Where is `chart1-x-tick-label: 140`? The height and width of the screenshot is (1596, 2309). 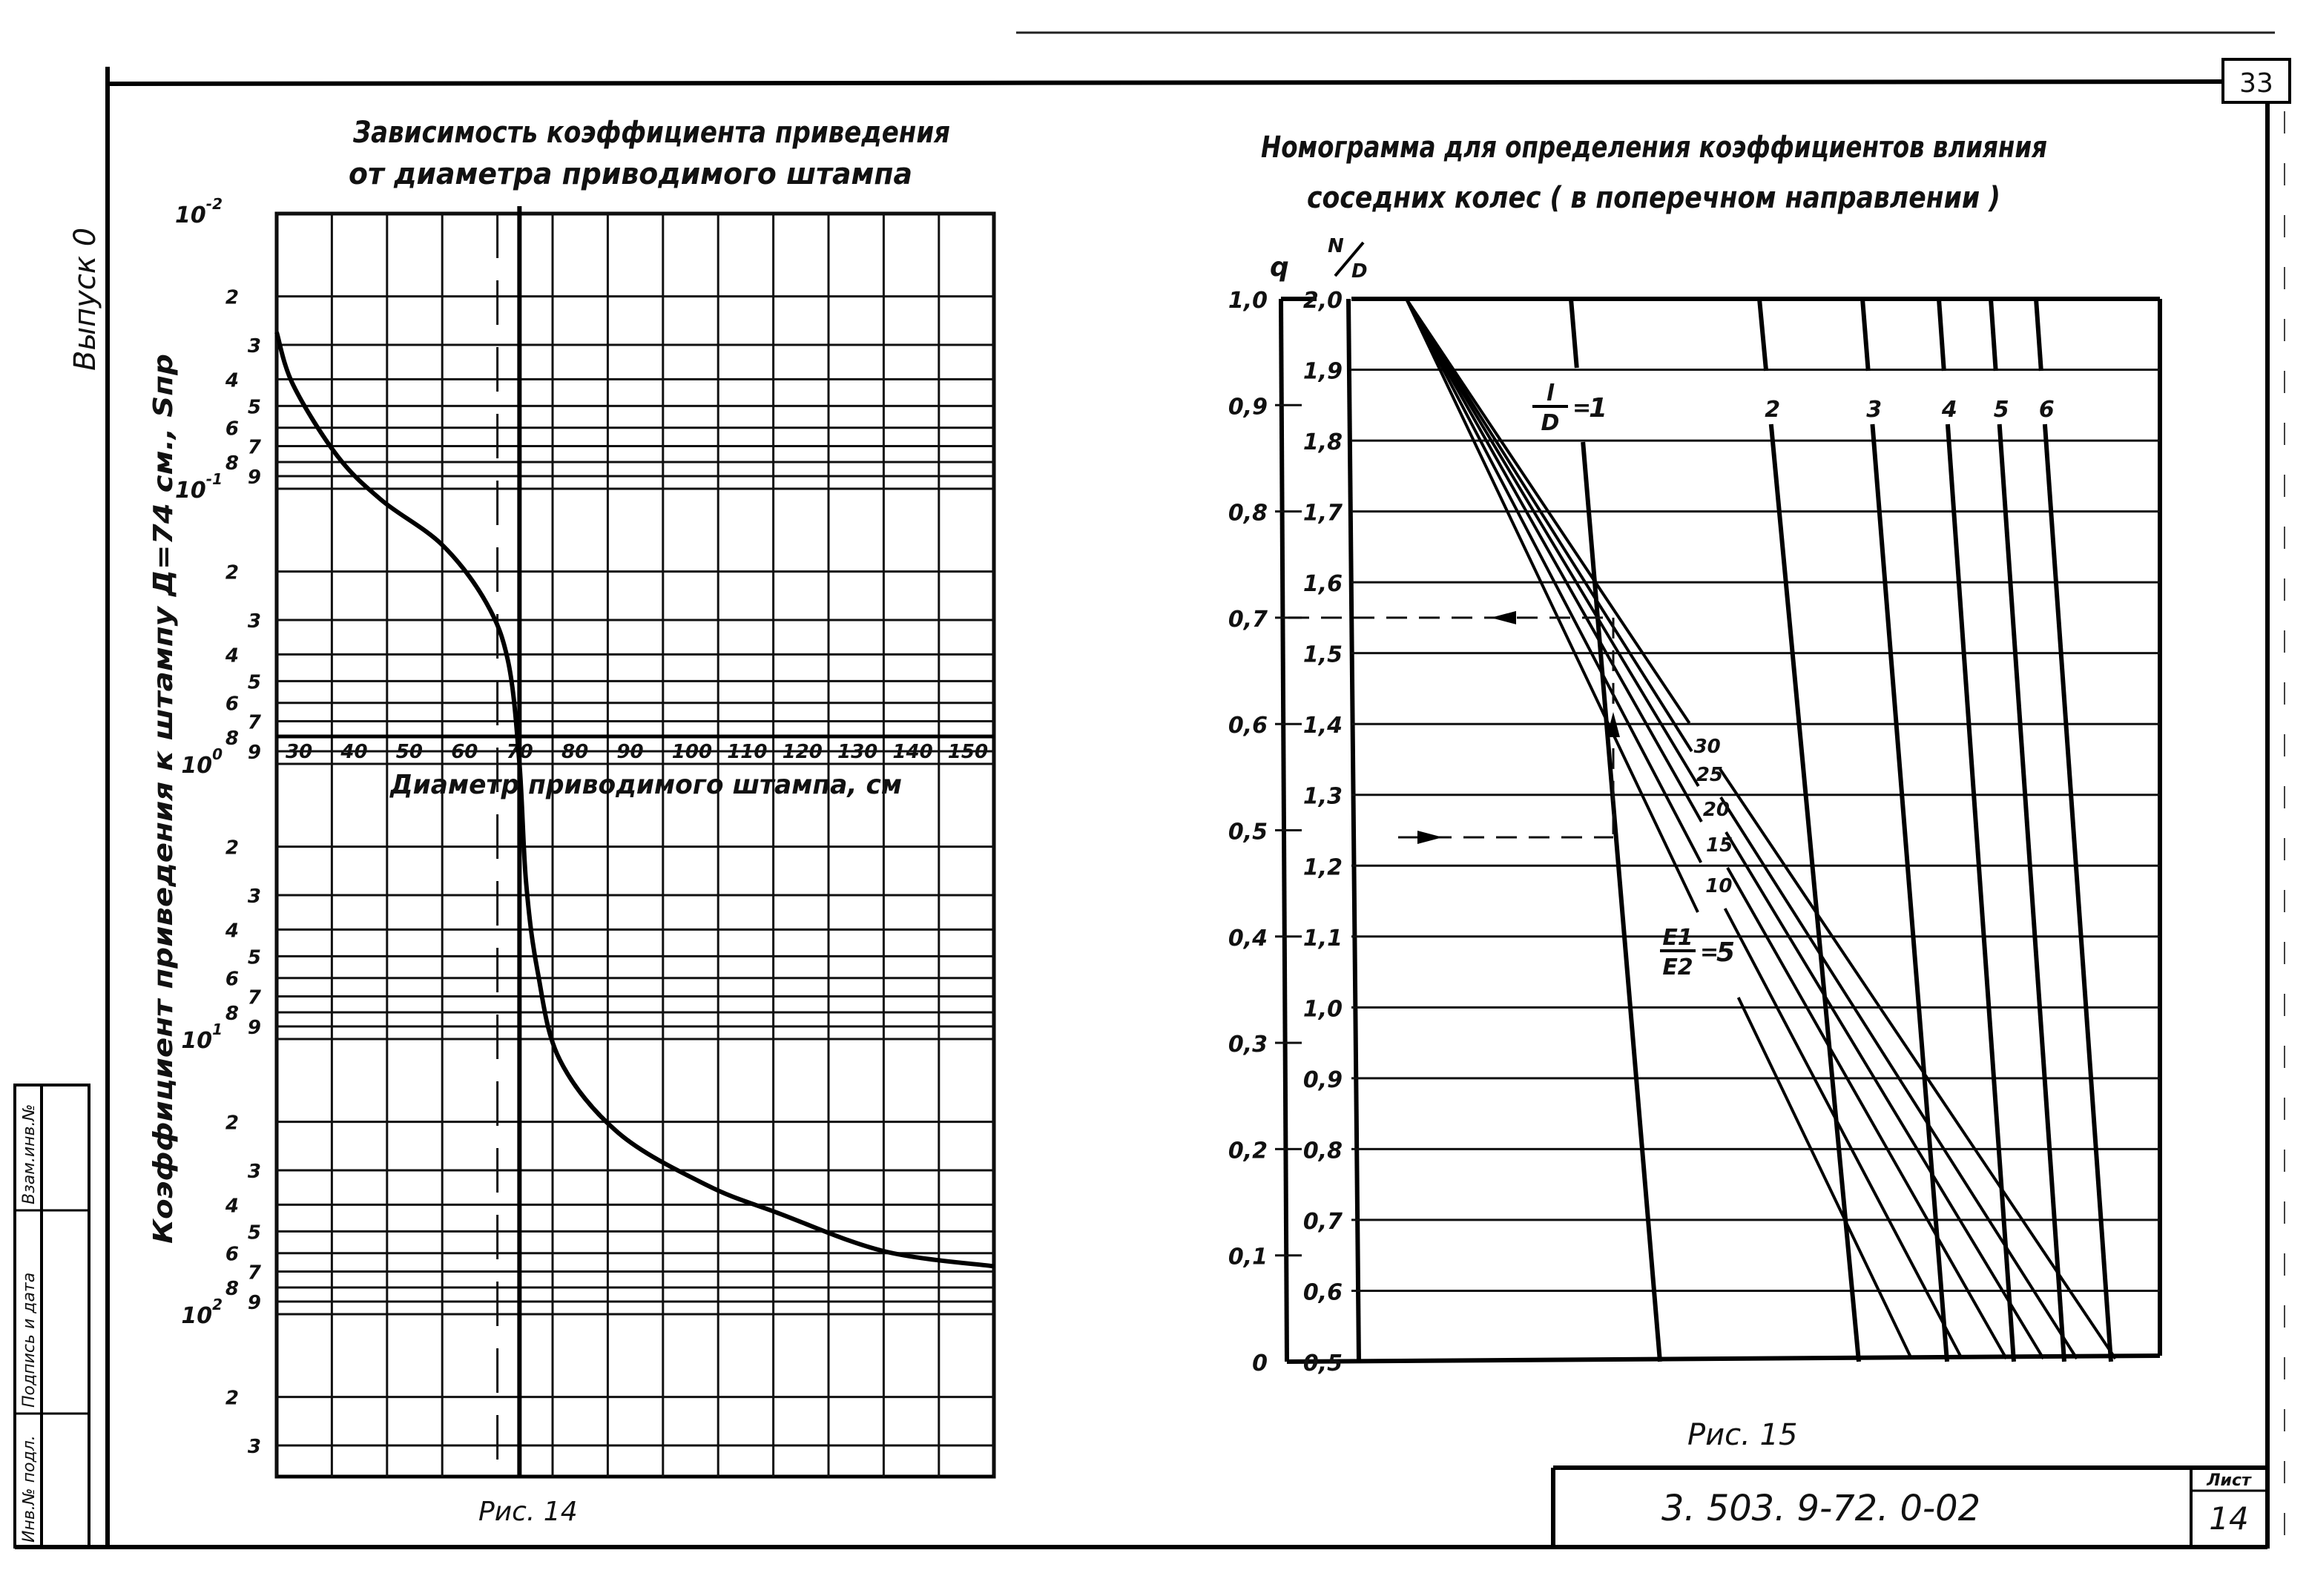
chart1-x-tick-label: 140 is located at coordinates (912, 752).